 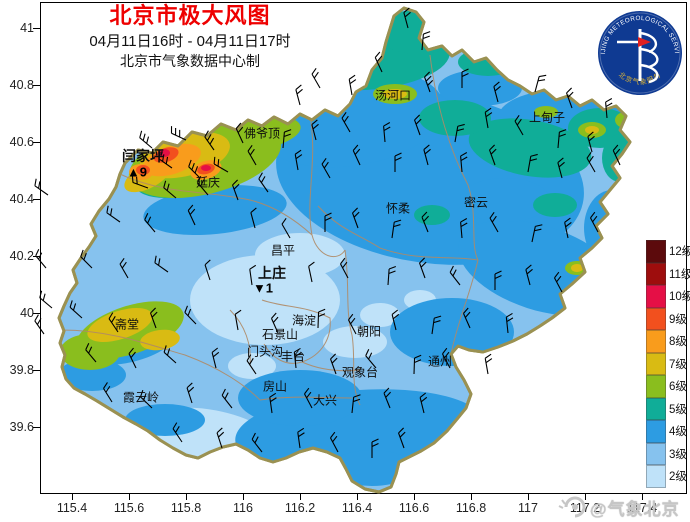 What do you see at coordinates (21, 427) in the screenshot?
I see `y-tick-label: 39.6` at bounding box center [21, 427].